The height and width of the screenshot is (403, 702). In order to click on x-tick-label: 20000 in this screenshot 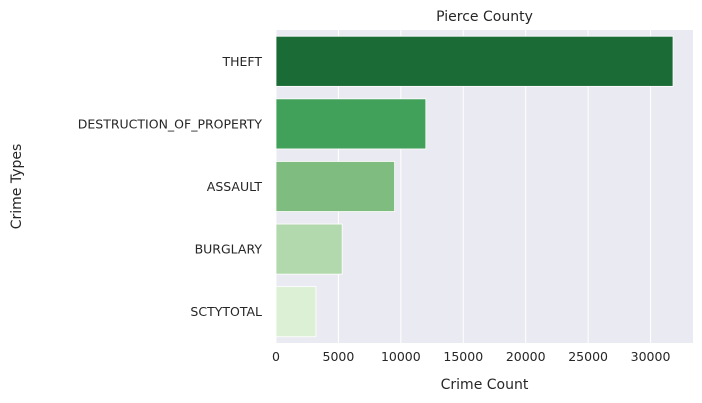, I will do `click(526, 356)`.